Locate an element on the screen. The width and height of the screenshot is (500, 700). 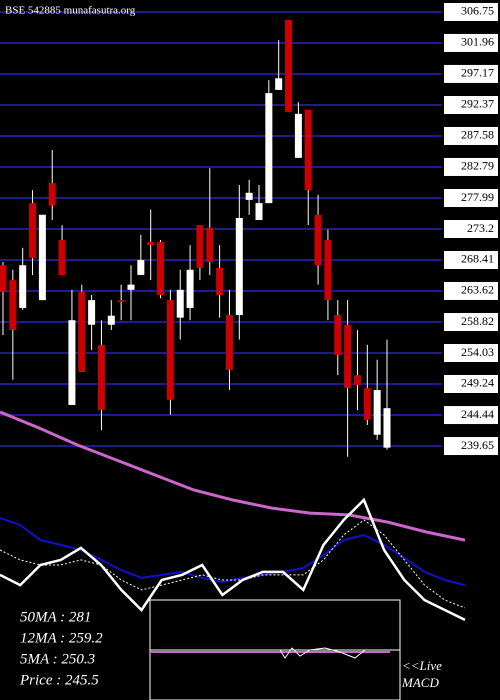
y-tick-label: 282.79 is located at coordinates (477, 166).